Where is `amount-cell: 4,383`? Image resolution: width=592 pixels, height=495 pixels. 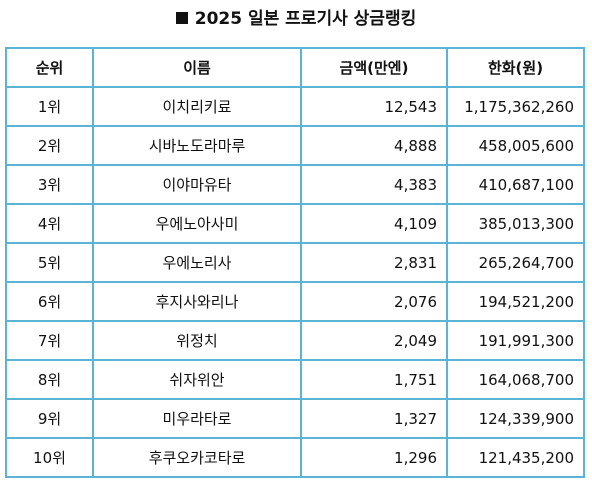 amount-cell: 4,383 is located at coordinates (374, 184).